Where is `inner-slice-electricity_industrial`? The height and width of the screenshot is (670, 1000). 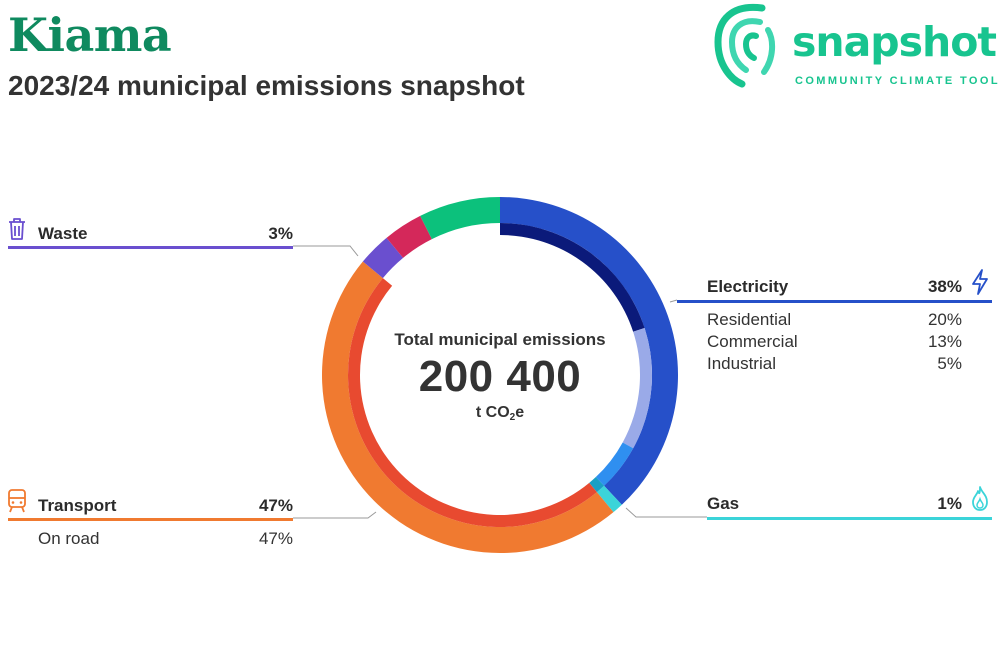
inner-slice-electricity_industrial is located at coordinates (614, 464).